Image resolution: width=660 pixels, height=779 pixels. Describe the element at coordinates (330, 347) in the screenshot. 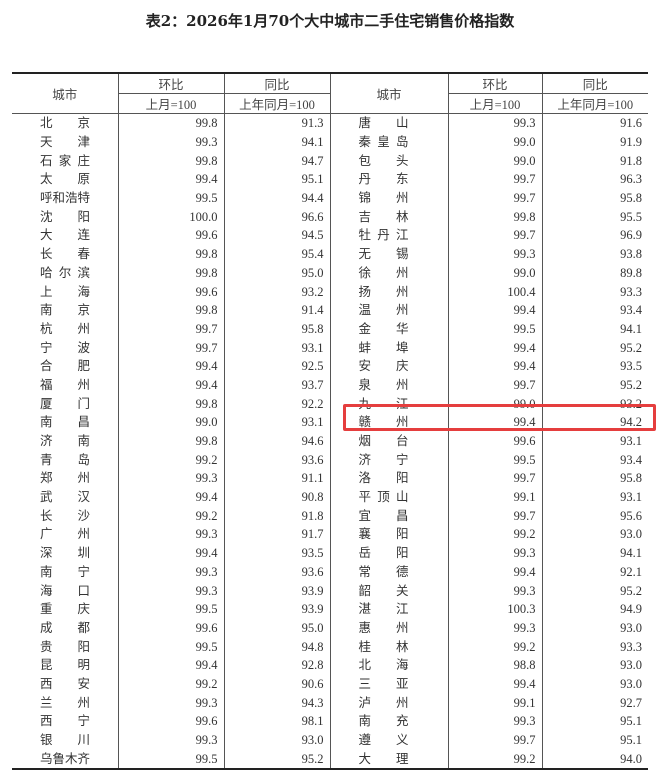

I see `table-row: 宁波 99.7 93.1 蚌埠 99.4 95.2` at that location.